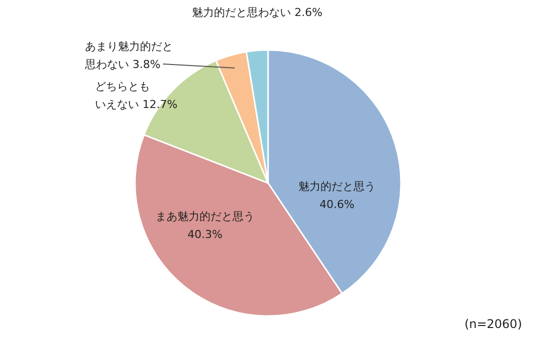 This screenshot has height=357, width=536. What do you see at coordinates (257, 12) in the screenshot?
I see `slice-label: 魅力的だと思わない 2.6%` at bounding box center [257, 12].